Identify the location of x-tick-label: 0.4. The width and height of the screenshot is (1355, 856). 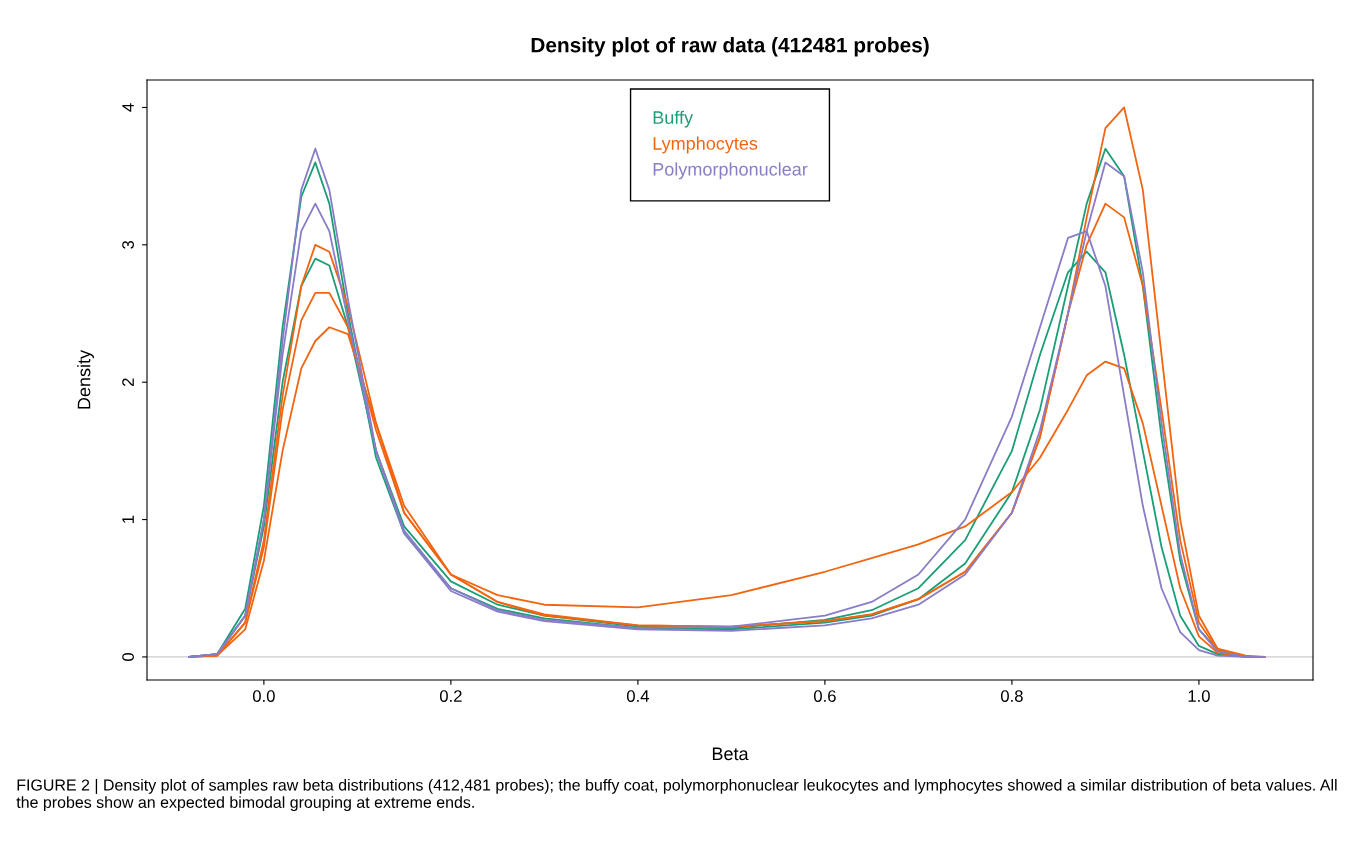
(637, 696).